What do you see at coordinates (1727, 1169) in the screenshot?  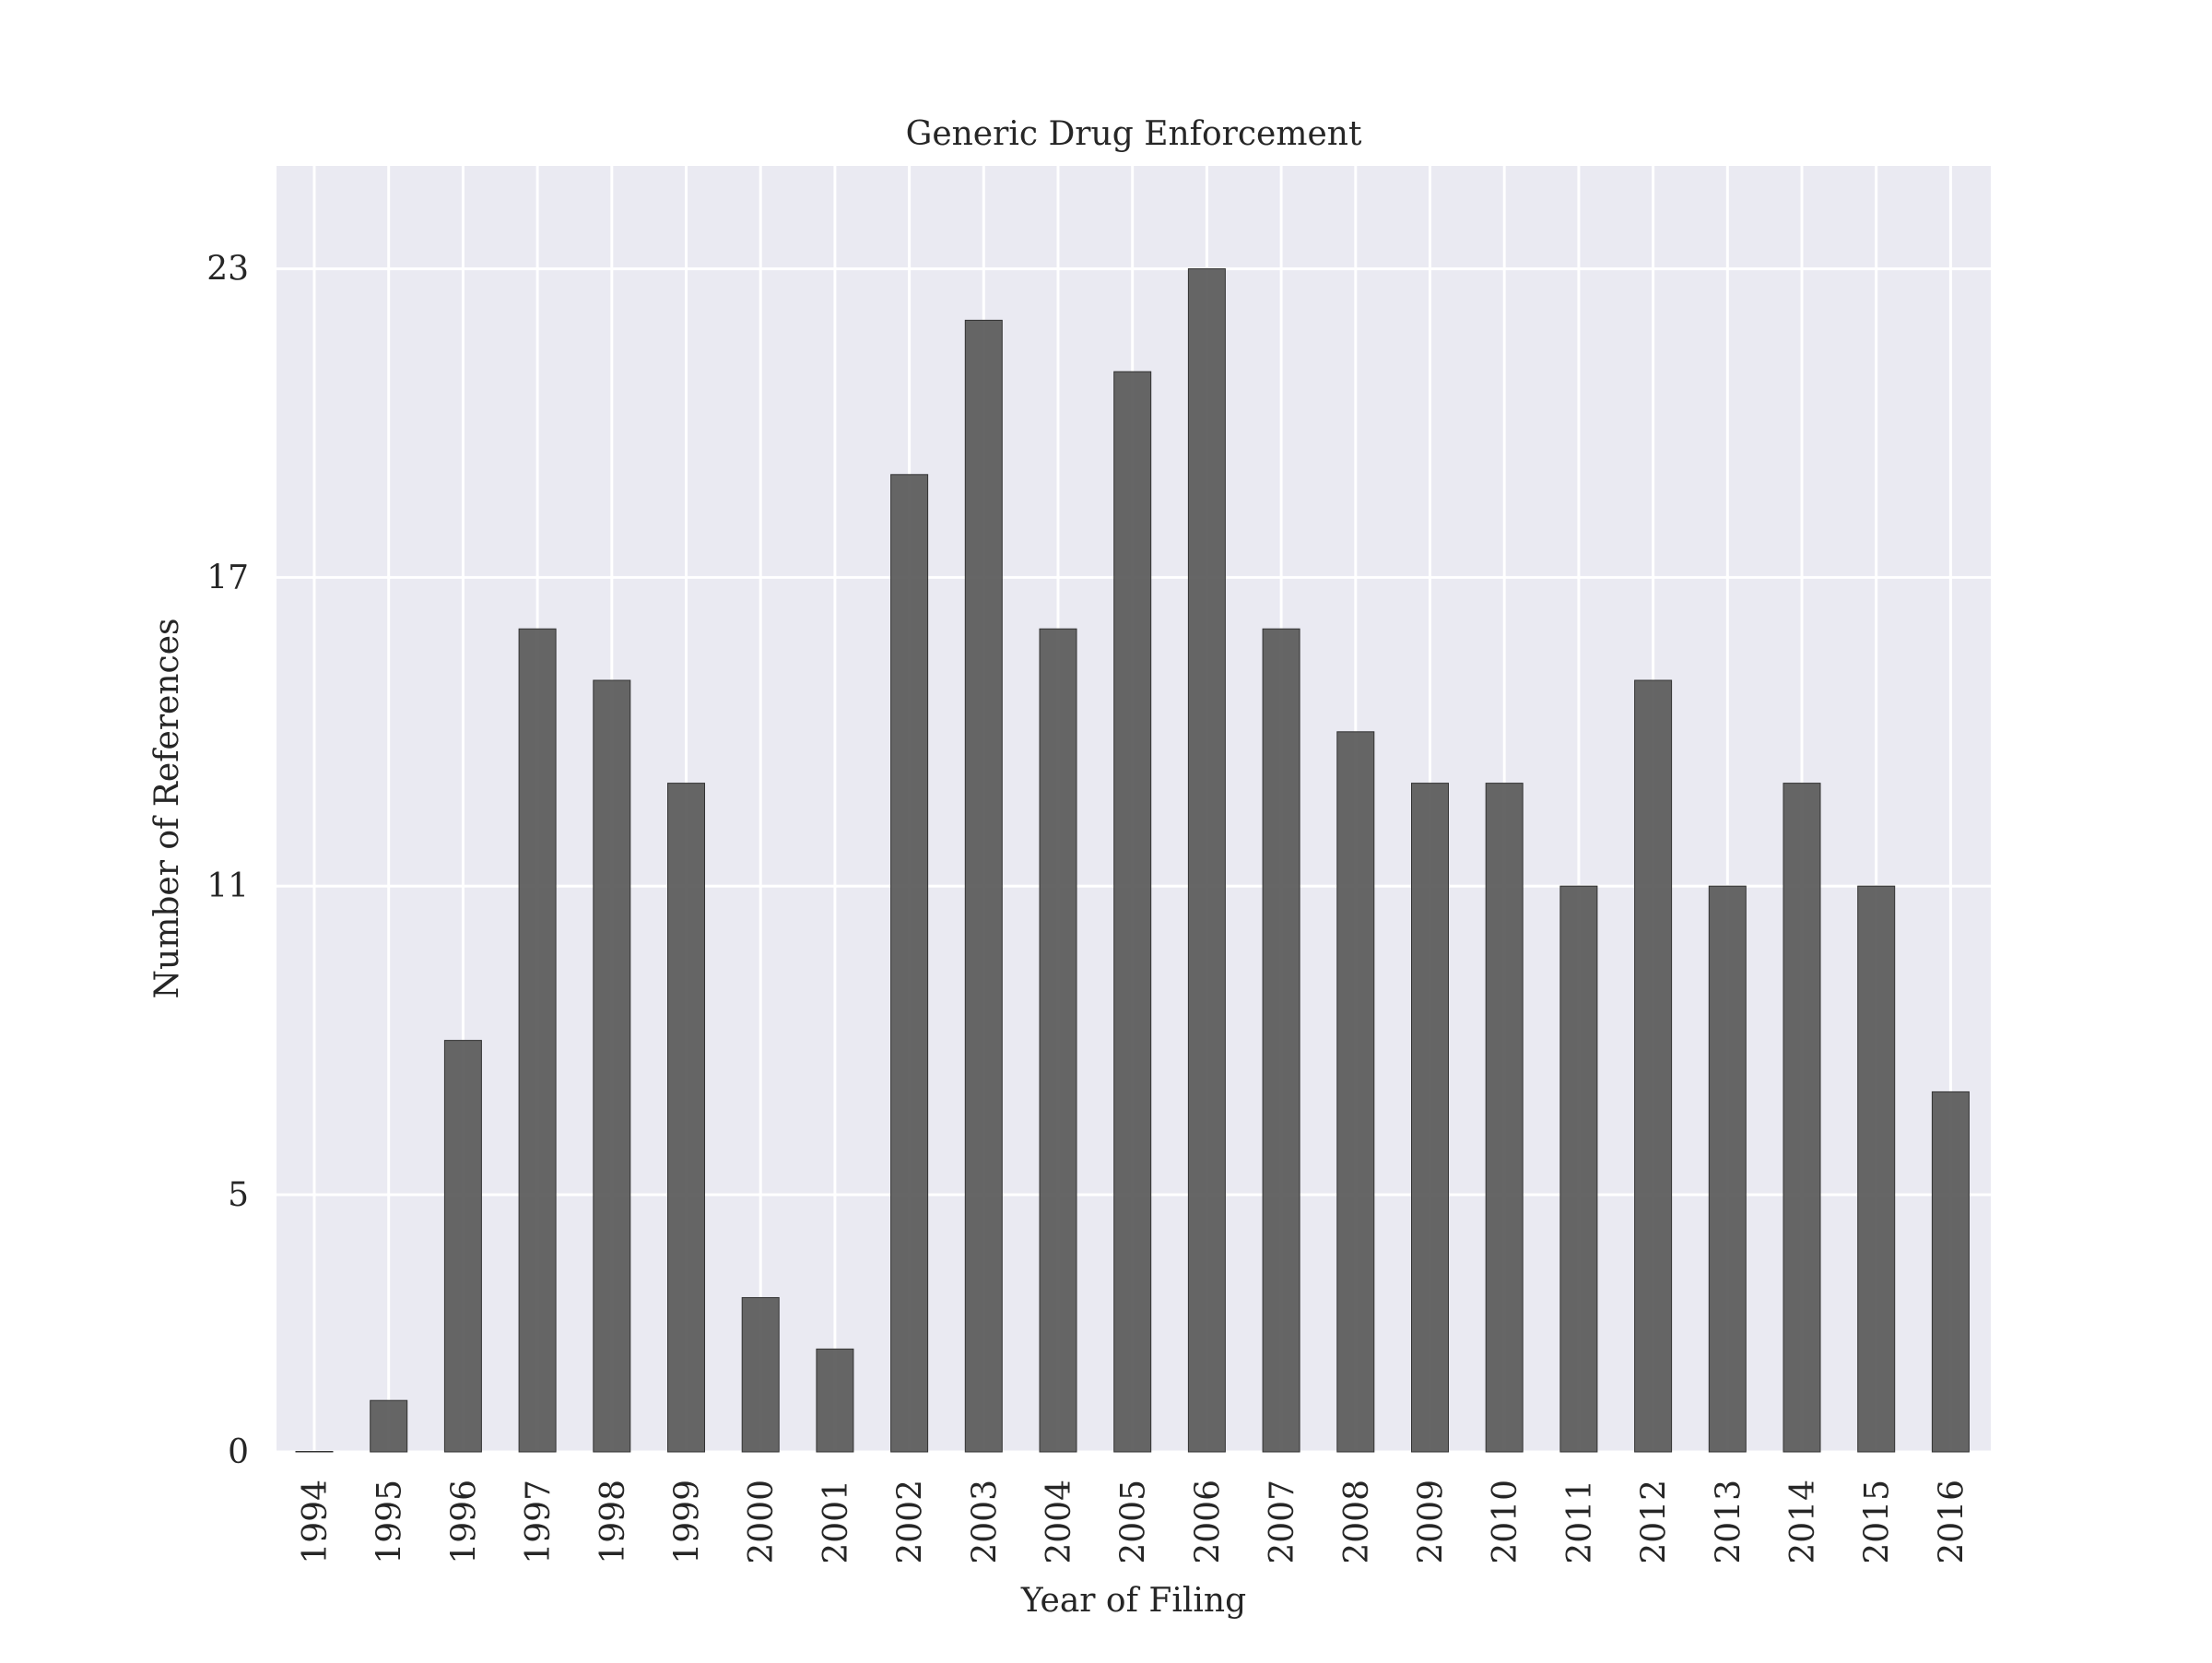 I see `bar-2013` at bounding box center [1727, 1169].